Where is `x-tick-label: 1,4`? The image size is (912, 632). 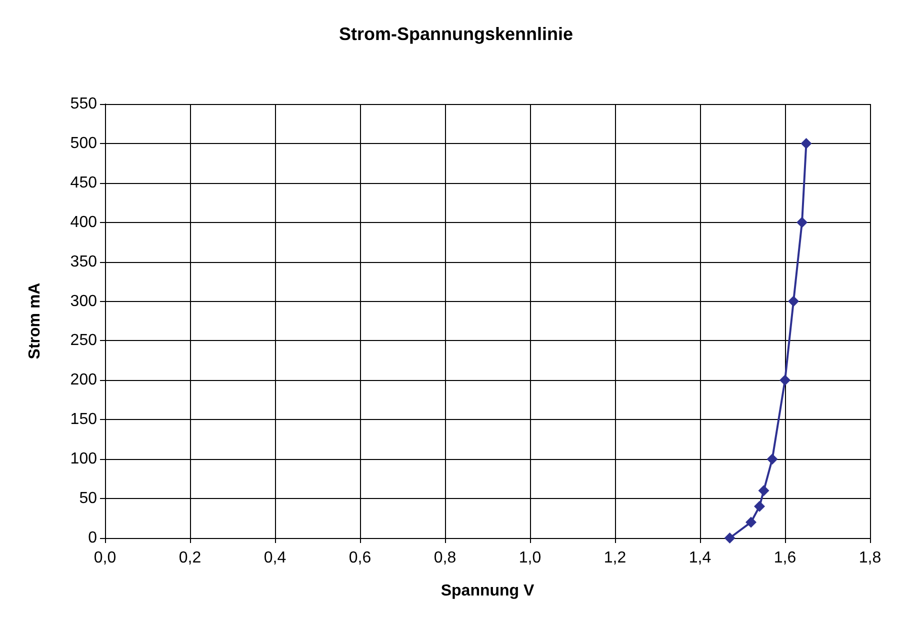 x-tick-label: 1,4 is located at coordinates (700, 558).